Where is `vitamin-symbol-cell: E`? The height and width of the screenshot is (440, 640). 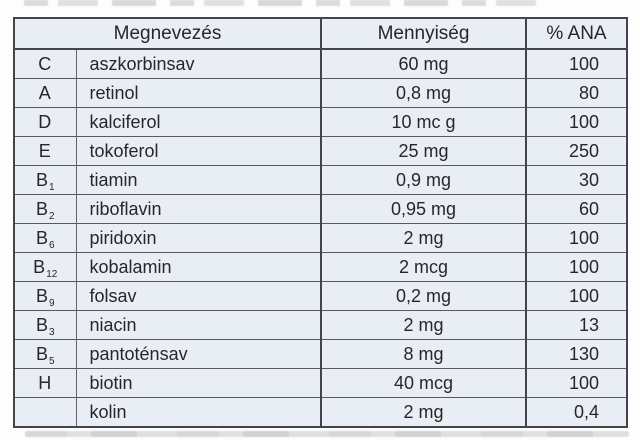 vitamin-symbol-cell: E is located at coordinates (45, 151).